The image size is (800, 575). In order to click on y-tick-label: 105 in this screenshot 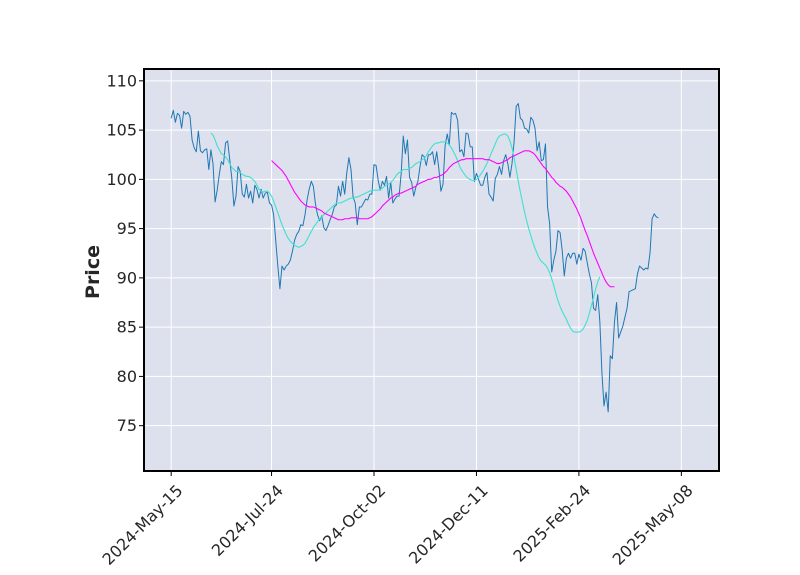, I will do `click(121, 130)`.